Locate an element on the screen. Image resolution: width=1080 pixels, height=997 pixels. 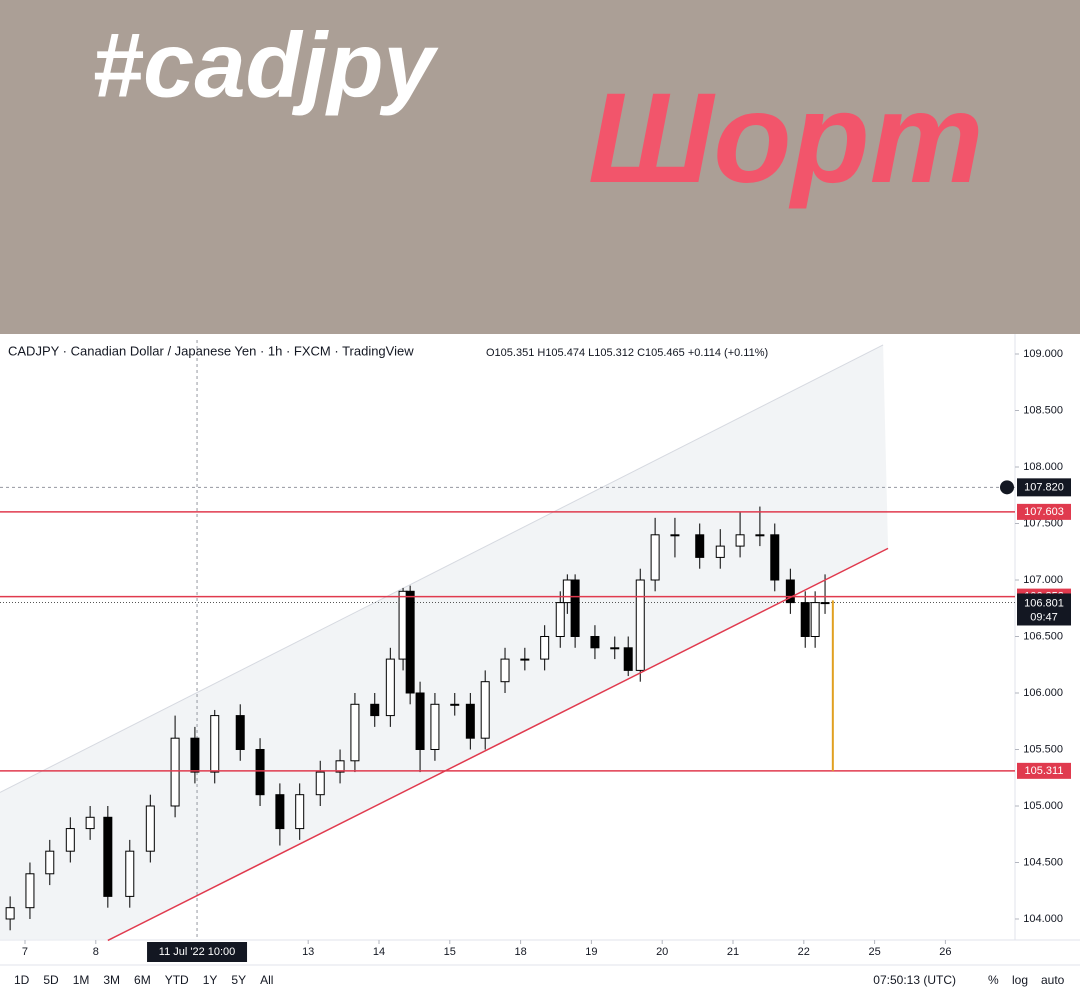
y-tick-label: 109.000 is located at coordinates (1043, 354).